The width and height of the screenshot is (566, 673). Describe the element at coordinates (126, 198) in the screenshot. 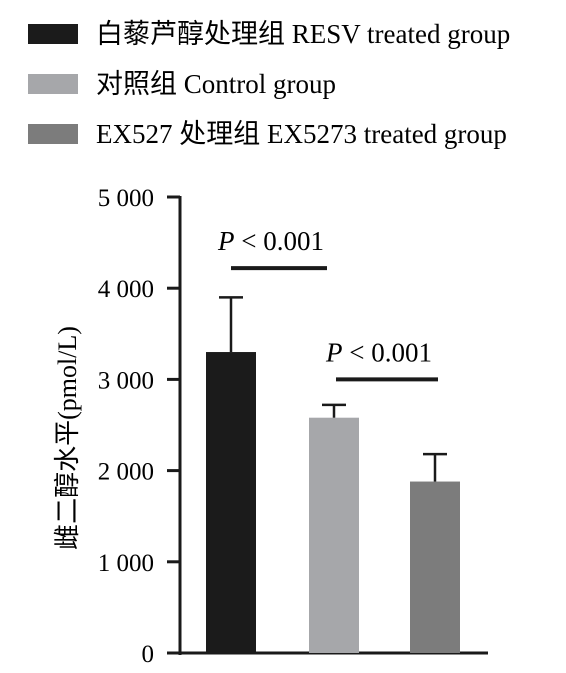

I see `y-tick-label-5: 5 000` at that location.